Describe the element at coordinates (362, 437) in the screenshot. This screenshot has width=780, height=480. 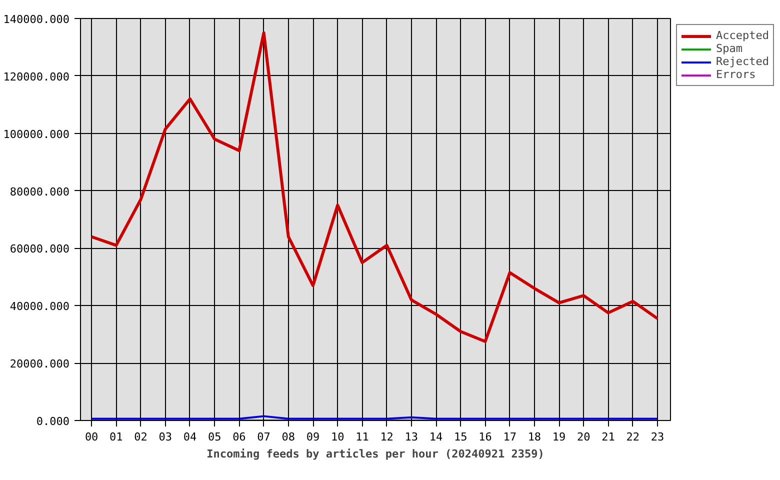
I see `x-tick-label: 11` at that location.